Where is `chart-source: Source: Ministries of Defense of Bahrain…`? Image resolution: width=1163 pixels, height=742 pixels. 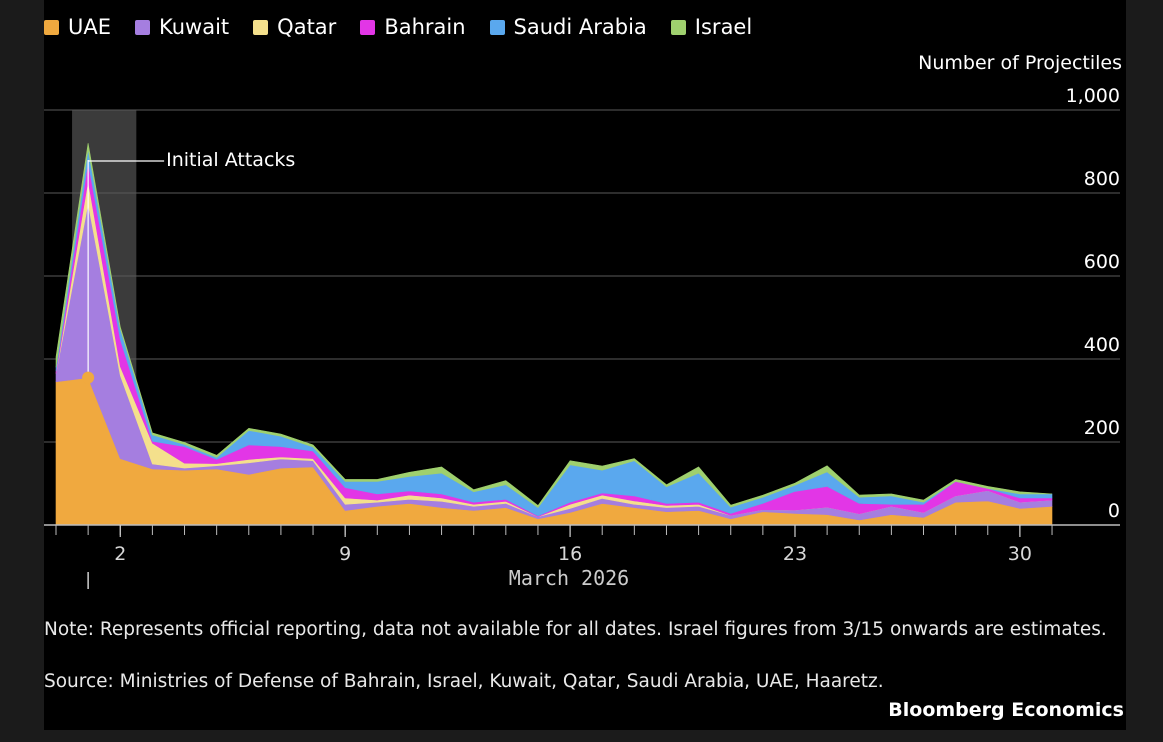
chart-source: Source: Ministries of Defense of Bahrain… is located at coordinates (464, 681).